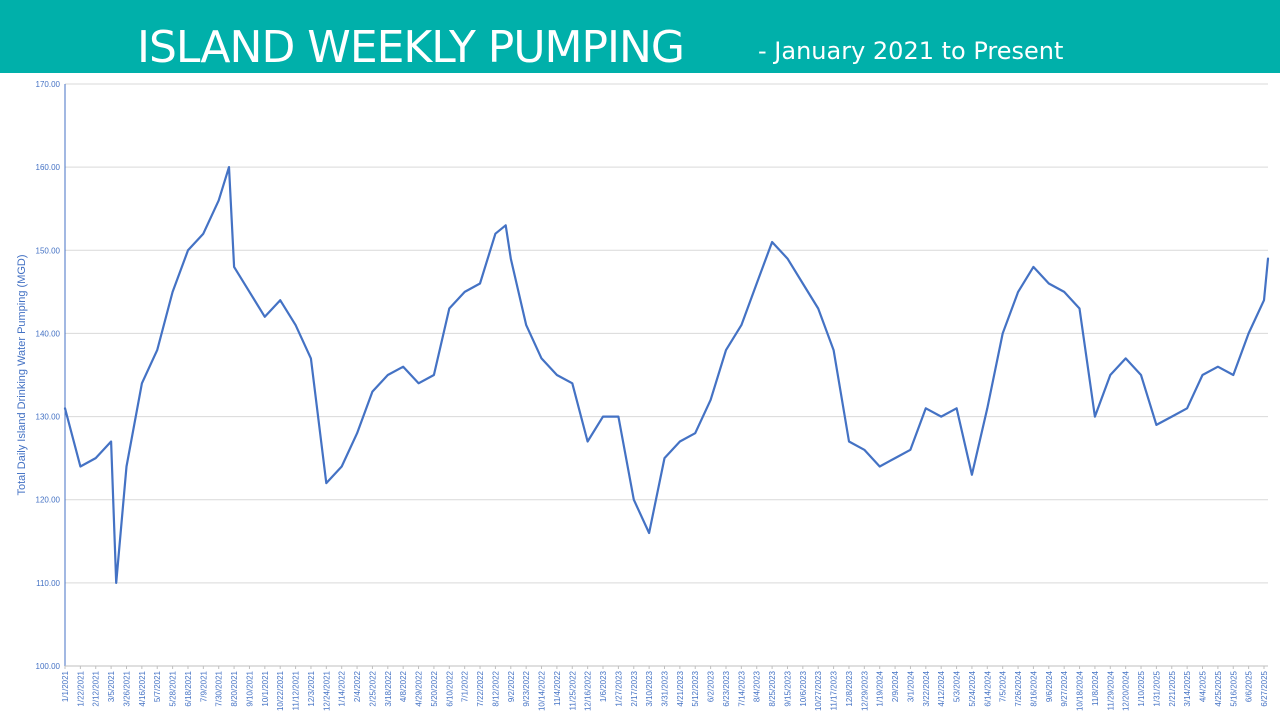  What do you see at coordinates (48, 417) in the screenshot?
I see `y-tick-label: 130.00` at bounding box center [48, 417].